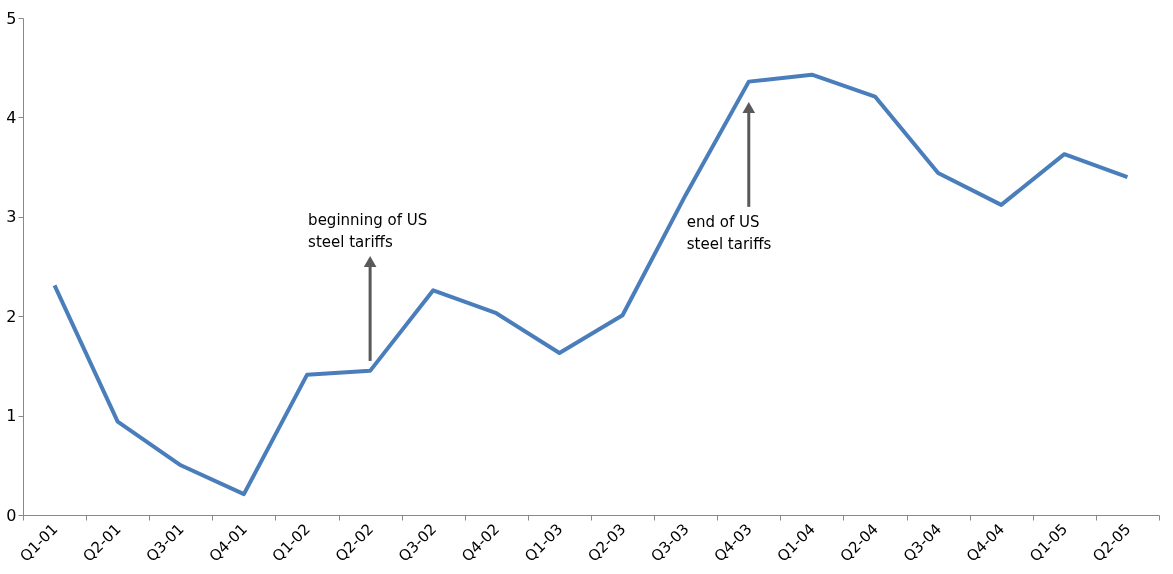 This screenshot has height=574, width=1173. Describe the element at coordinates (11, 416) in the screenshot. I see `y-tick-label: 1` at that location.